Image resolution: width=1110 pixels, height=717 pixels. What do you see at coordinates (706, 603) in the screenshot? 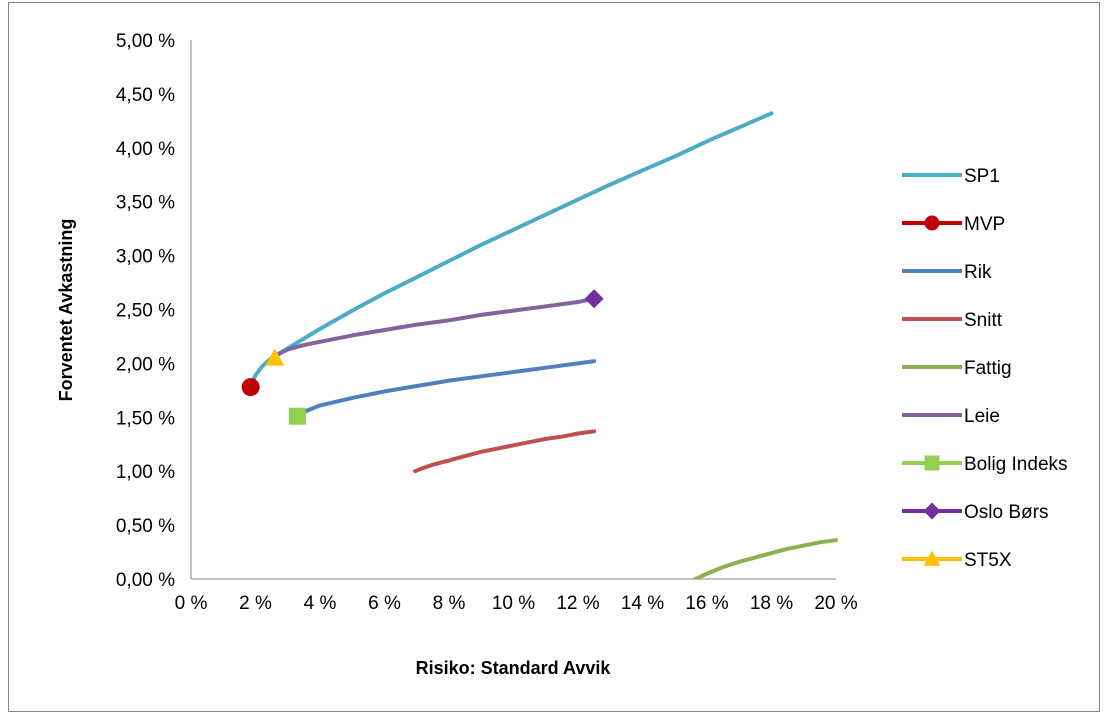
I see `x-tick-label: 16 %` at bounding box center [706, 603].